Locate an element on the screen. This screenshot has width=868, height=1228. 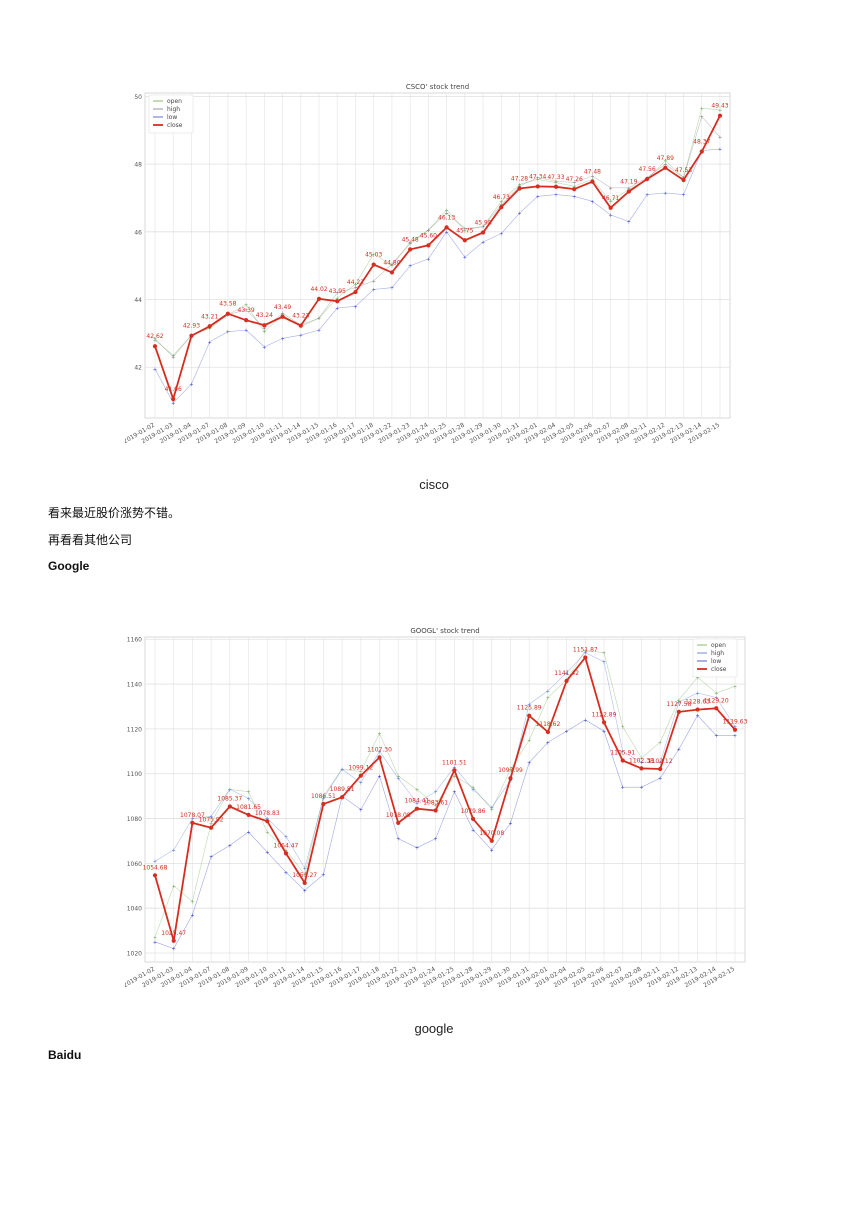
cisco-series-open-line is located at coordinates (437, 231).